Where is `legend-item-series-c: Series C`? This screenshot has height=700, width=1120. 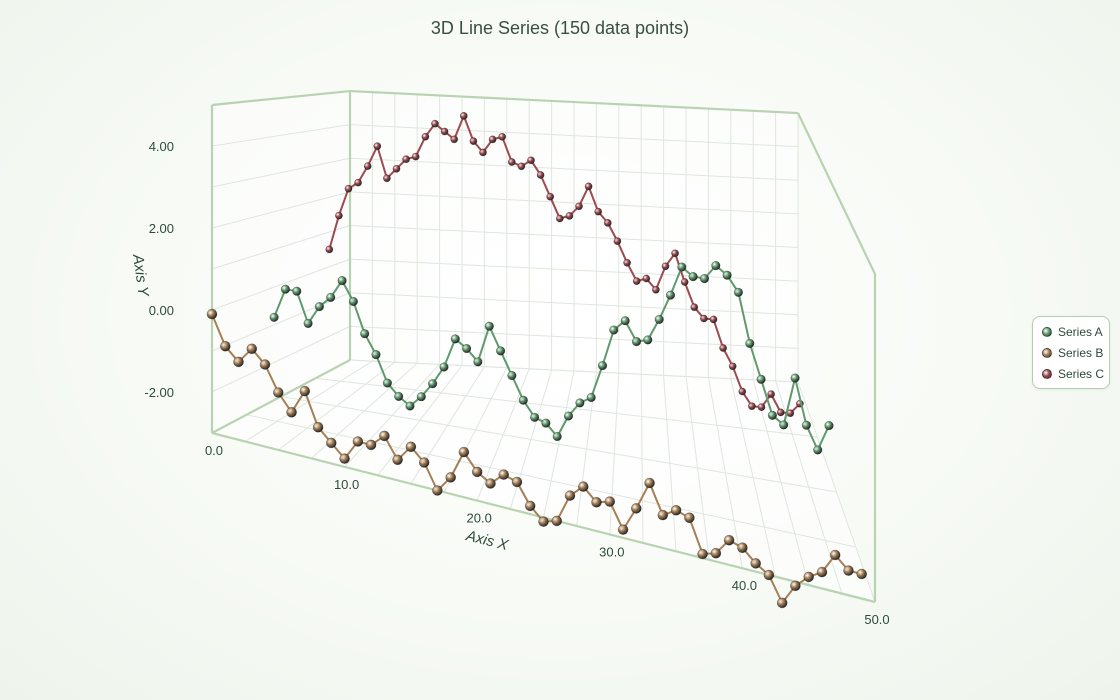
legend-item-series-c: Series C is located at coordinates (1071, 373).